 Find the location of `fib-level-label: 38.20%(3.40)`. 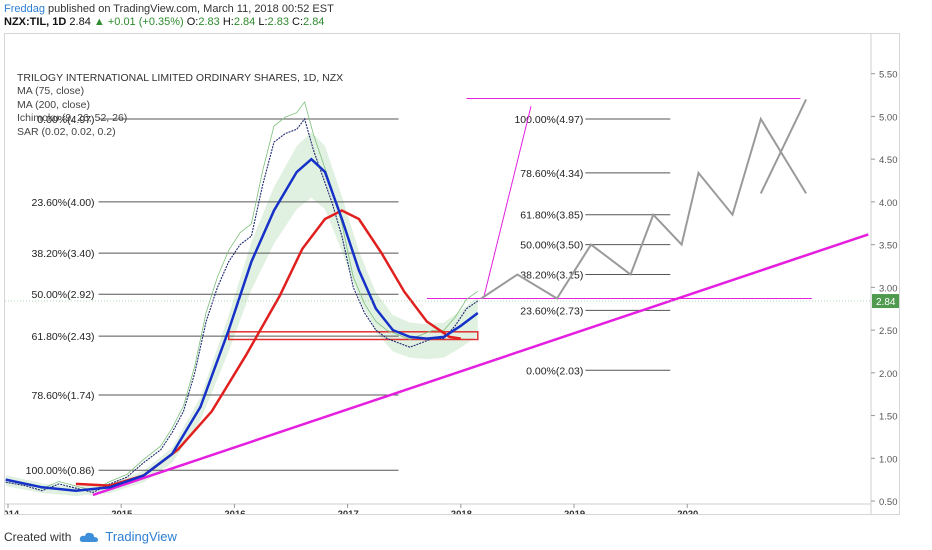

fib-level-label: 38.20%(3.40) is located at coordinates (63, 254).